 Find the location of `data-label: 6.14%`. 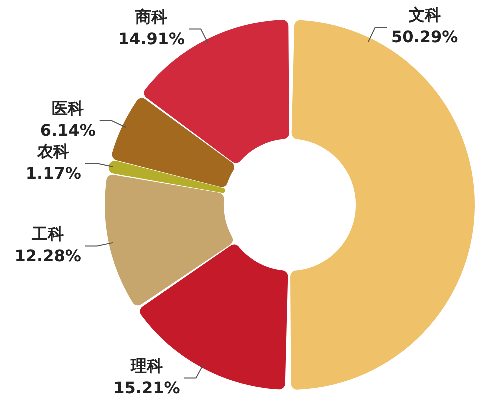

data-label: 6.14% is located at coordinates (68, 130).